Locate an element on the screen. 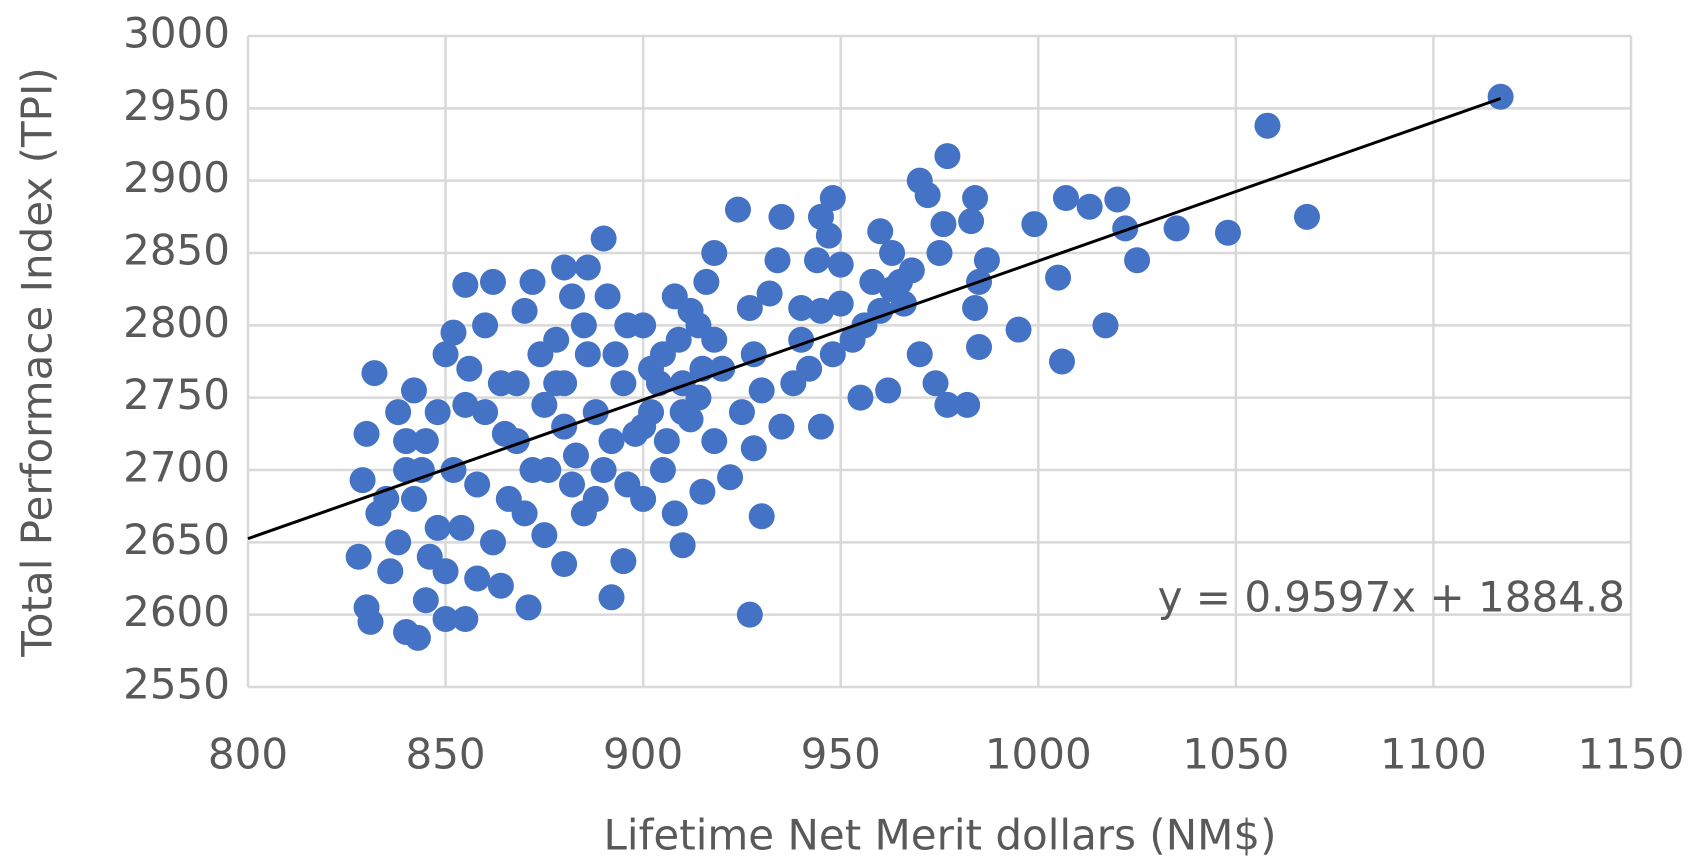 The image size is (1690, 865). y-axis-title: Total Performace Index (TPI) is located at coordinates (37, 362).